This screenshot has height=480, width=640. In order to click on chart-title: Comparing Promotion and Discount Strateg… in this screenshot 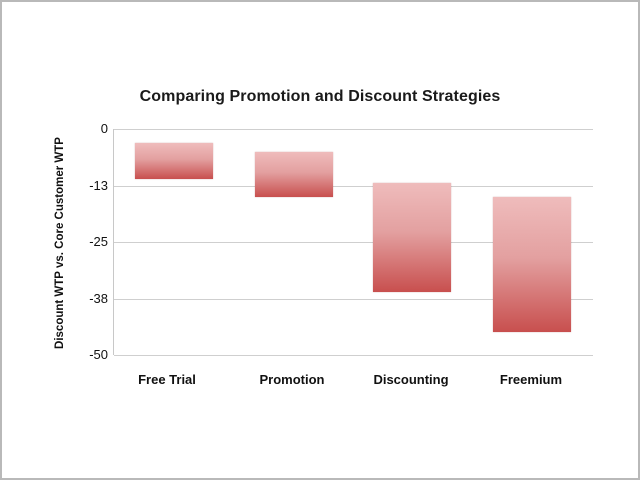, I will do `click(320, 96)`.